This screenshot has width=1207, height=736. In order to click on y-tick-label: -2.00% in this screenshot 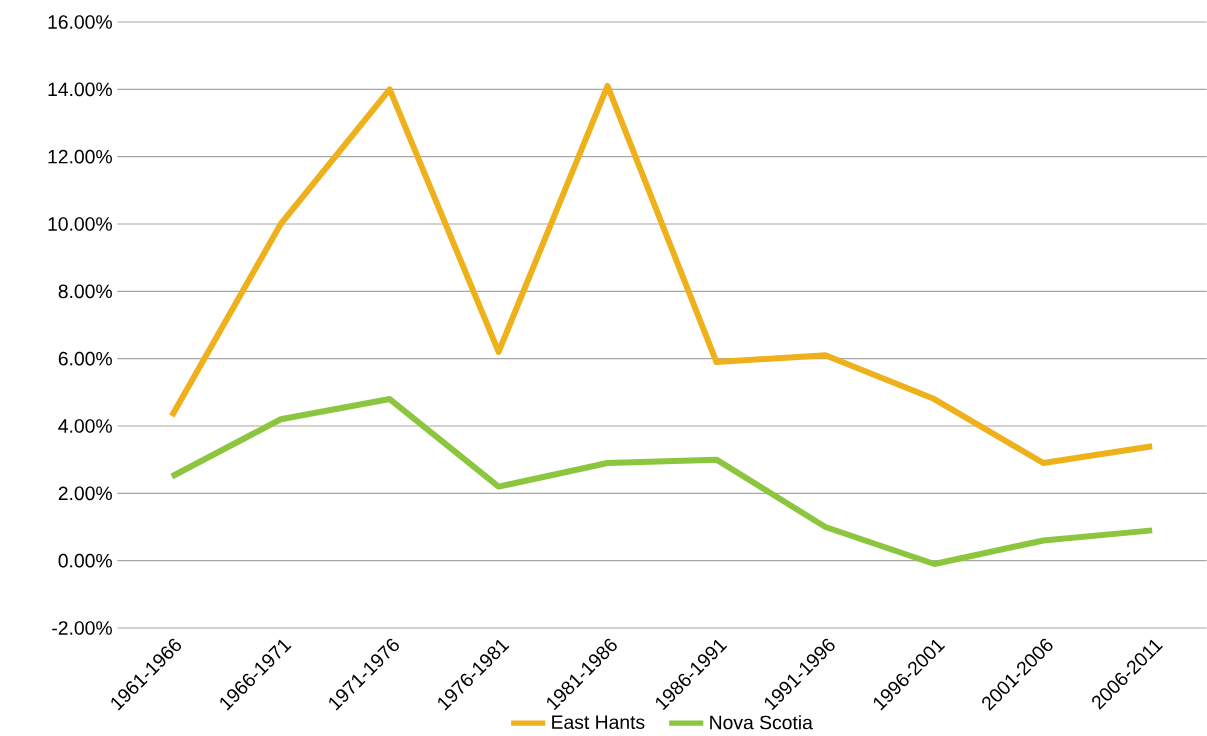, I will do `click(82, 628)`.